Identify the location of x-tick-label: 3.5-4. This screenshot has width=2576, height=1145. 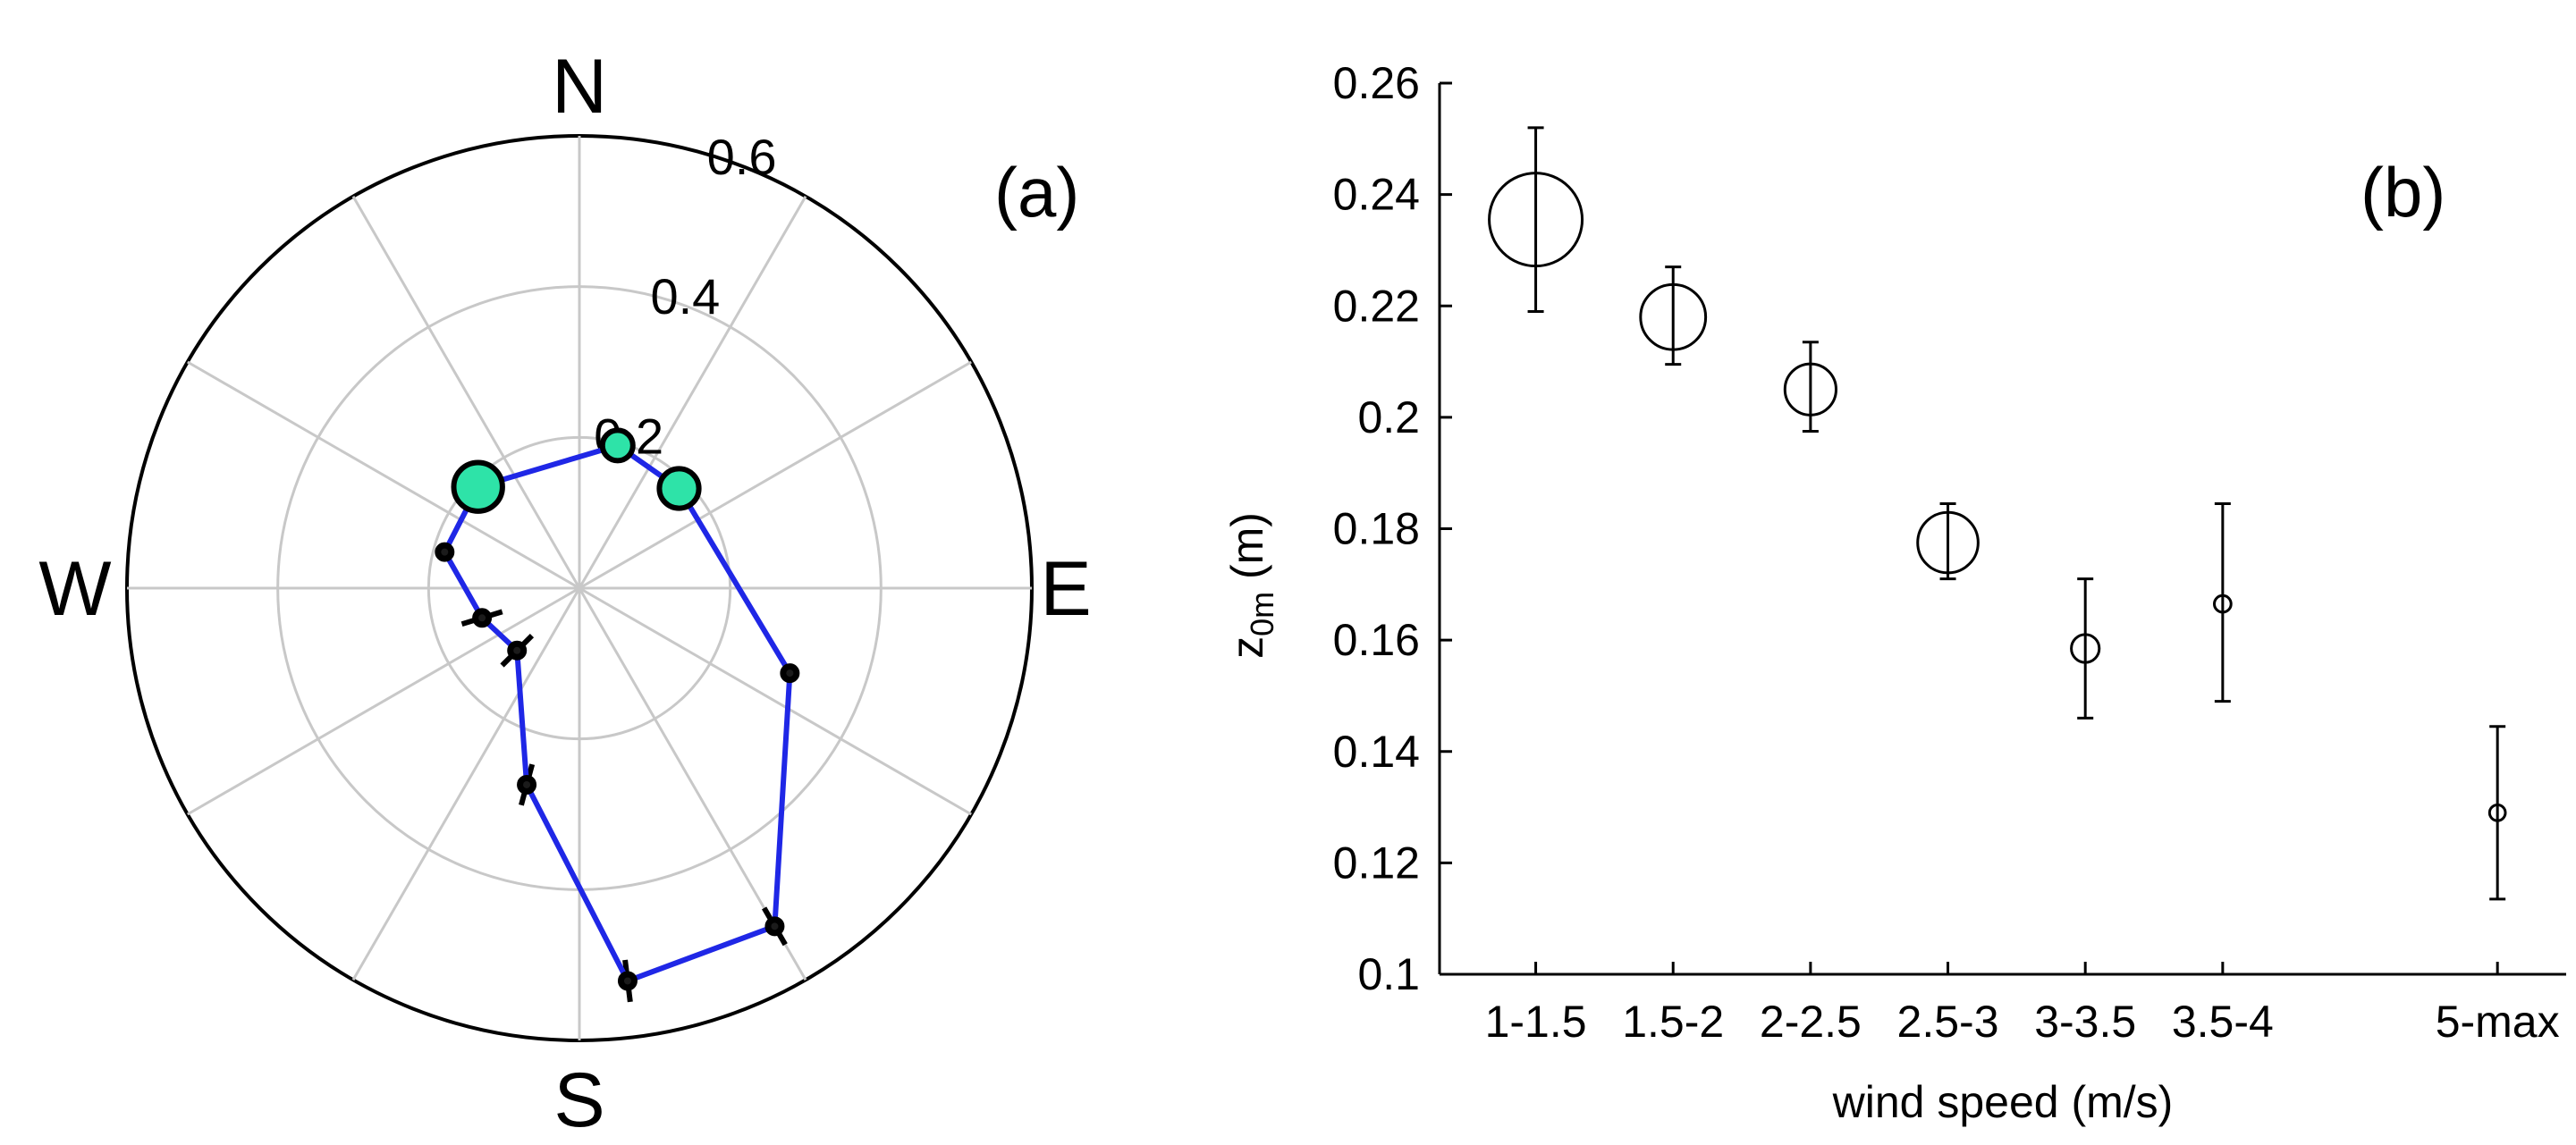
(2223, 1022).